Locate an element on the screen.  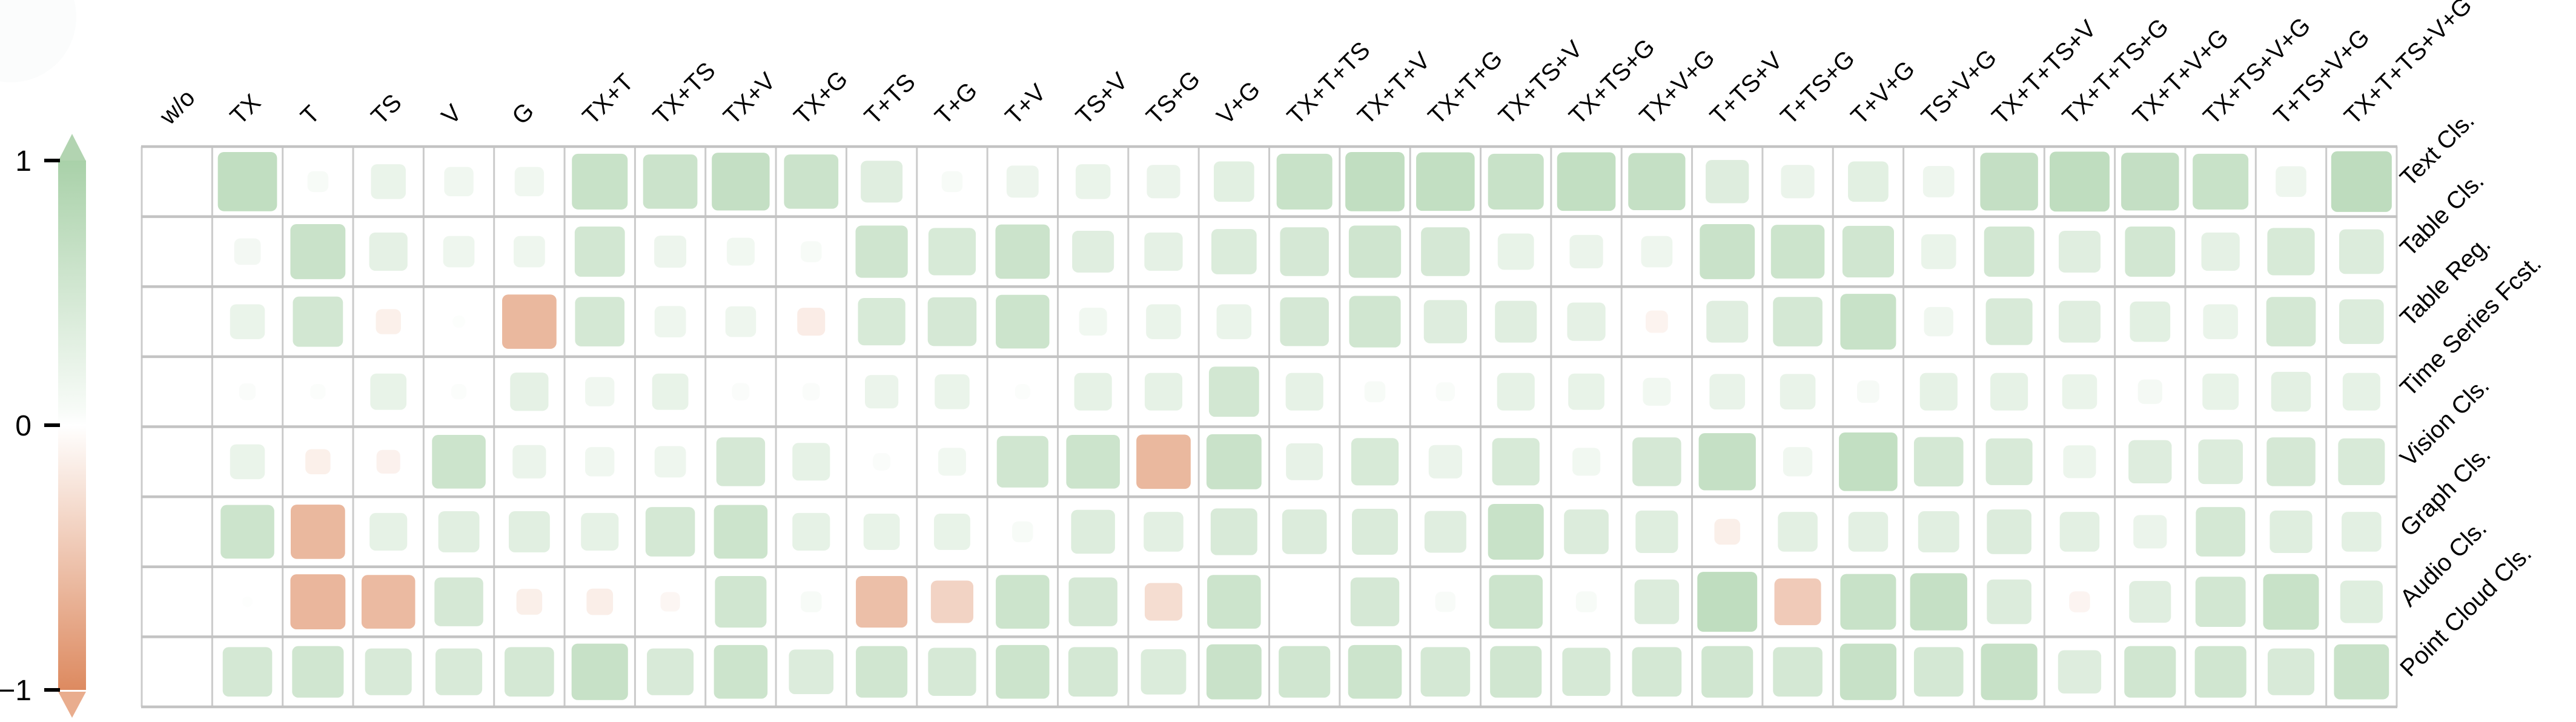
colorbar-tick-label-zero: 0 is located at coordinates (23, 426).